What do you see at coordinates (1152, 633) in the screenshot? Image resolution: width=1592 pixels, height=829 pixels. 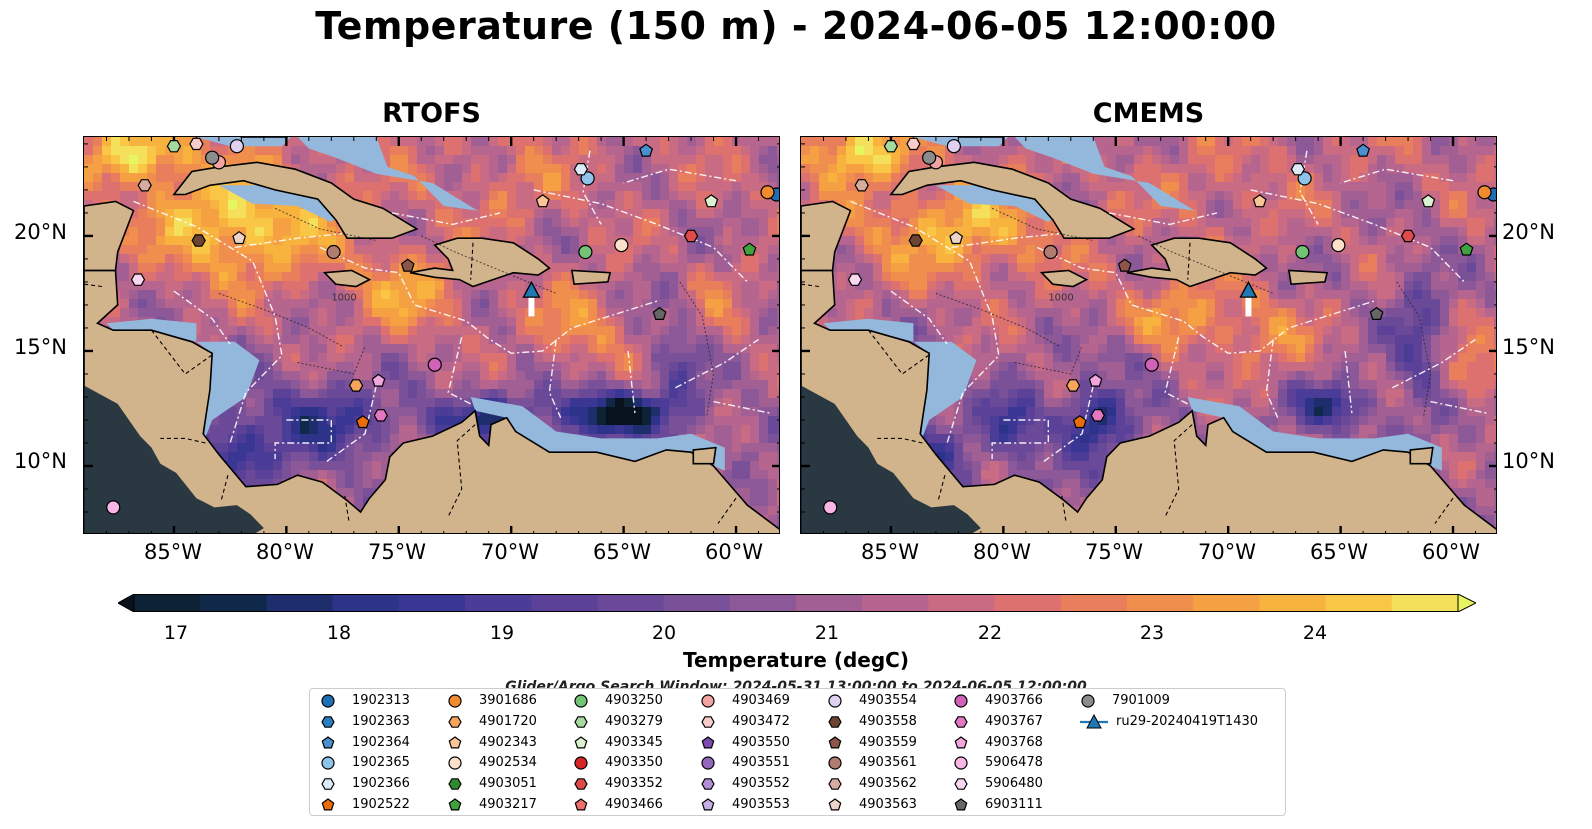 I see `colorbar-tick-label: 23` at bounding box center [1152, 633].